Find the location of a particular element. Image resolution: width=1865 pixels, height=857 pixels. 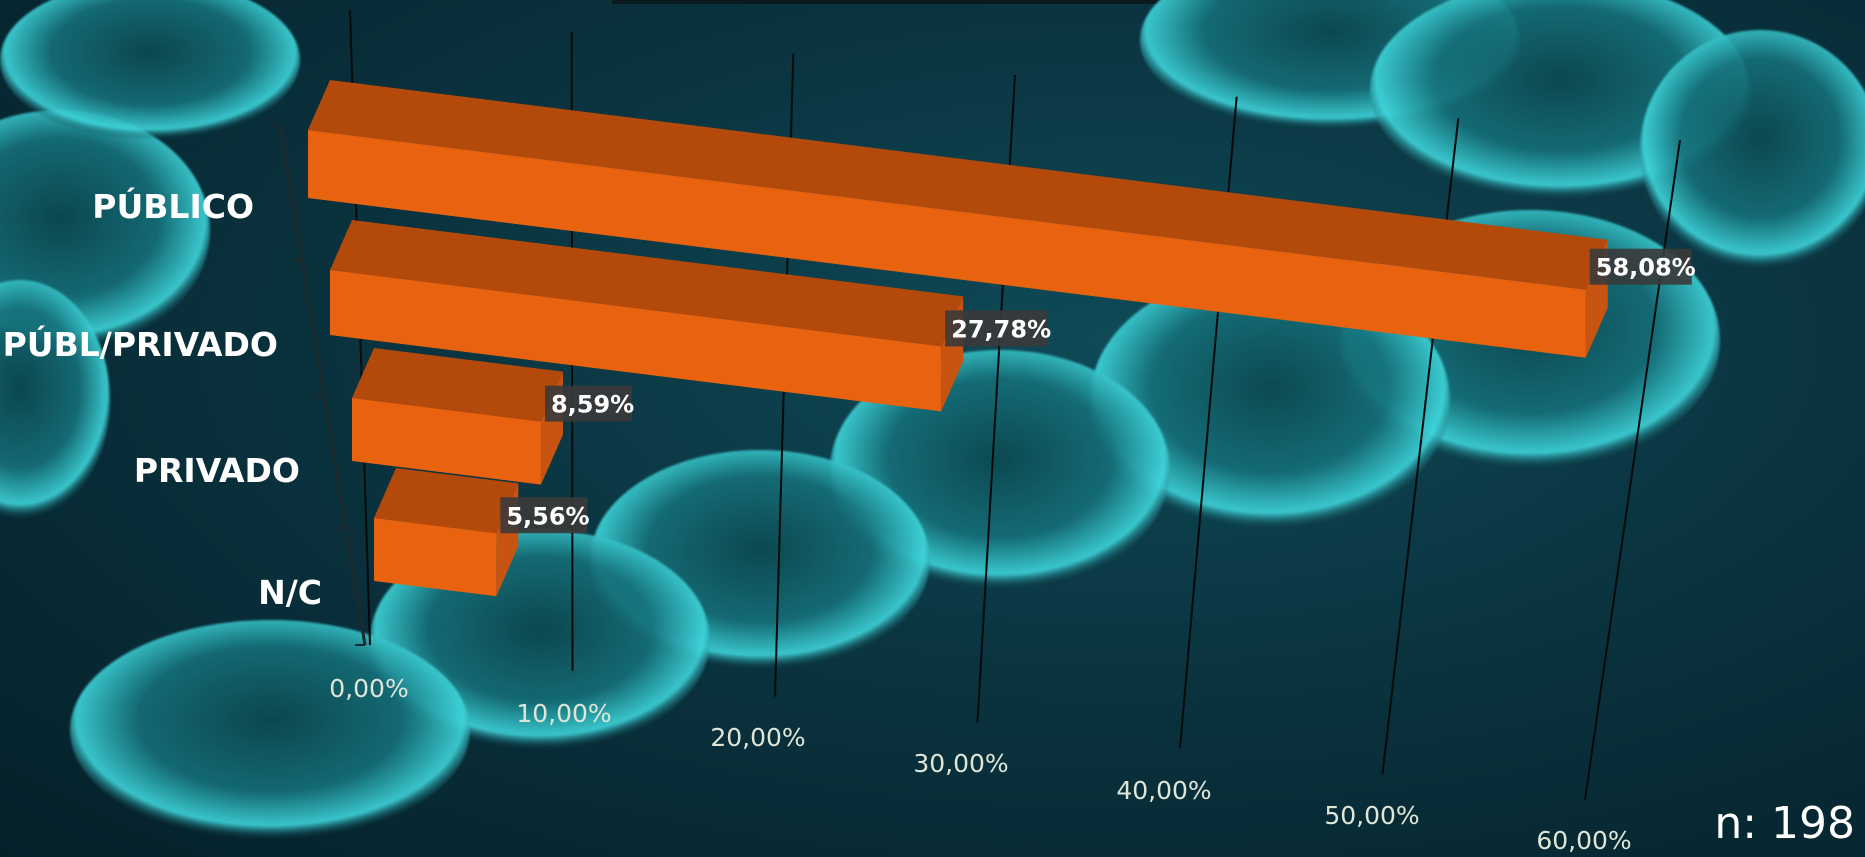

data-label: 5,56% is located at coordinates (545, 515).